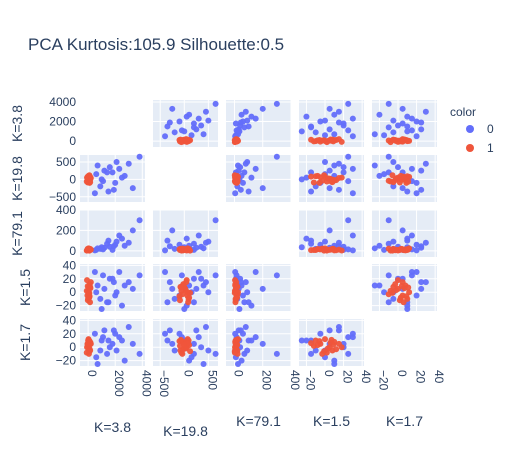  What do you see at coordinates (490, 129) in the screenshot?
I see `legend-label-0: 0` at bounding box center [490, 129].